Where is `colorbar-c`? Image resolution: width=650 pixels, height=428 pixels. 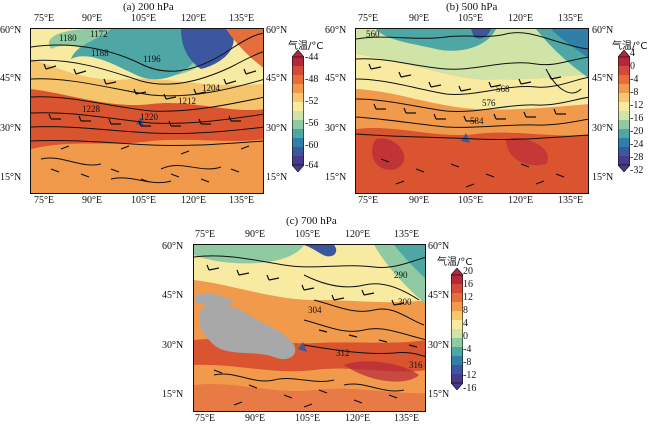 colorbar-c is located at coordinates (457, 329).